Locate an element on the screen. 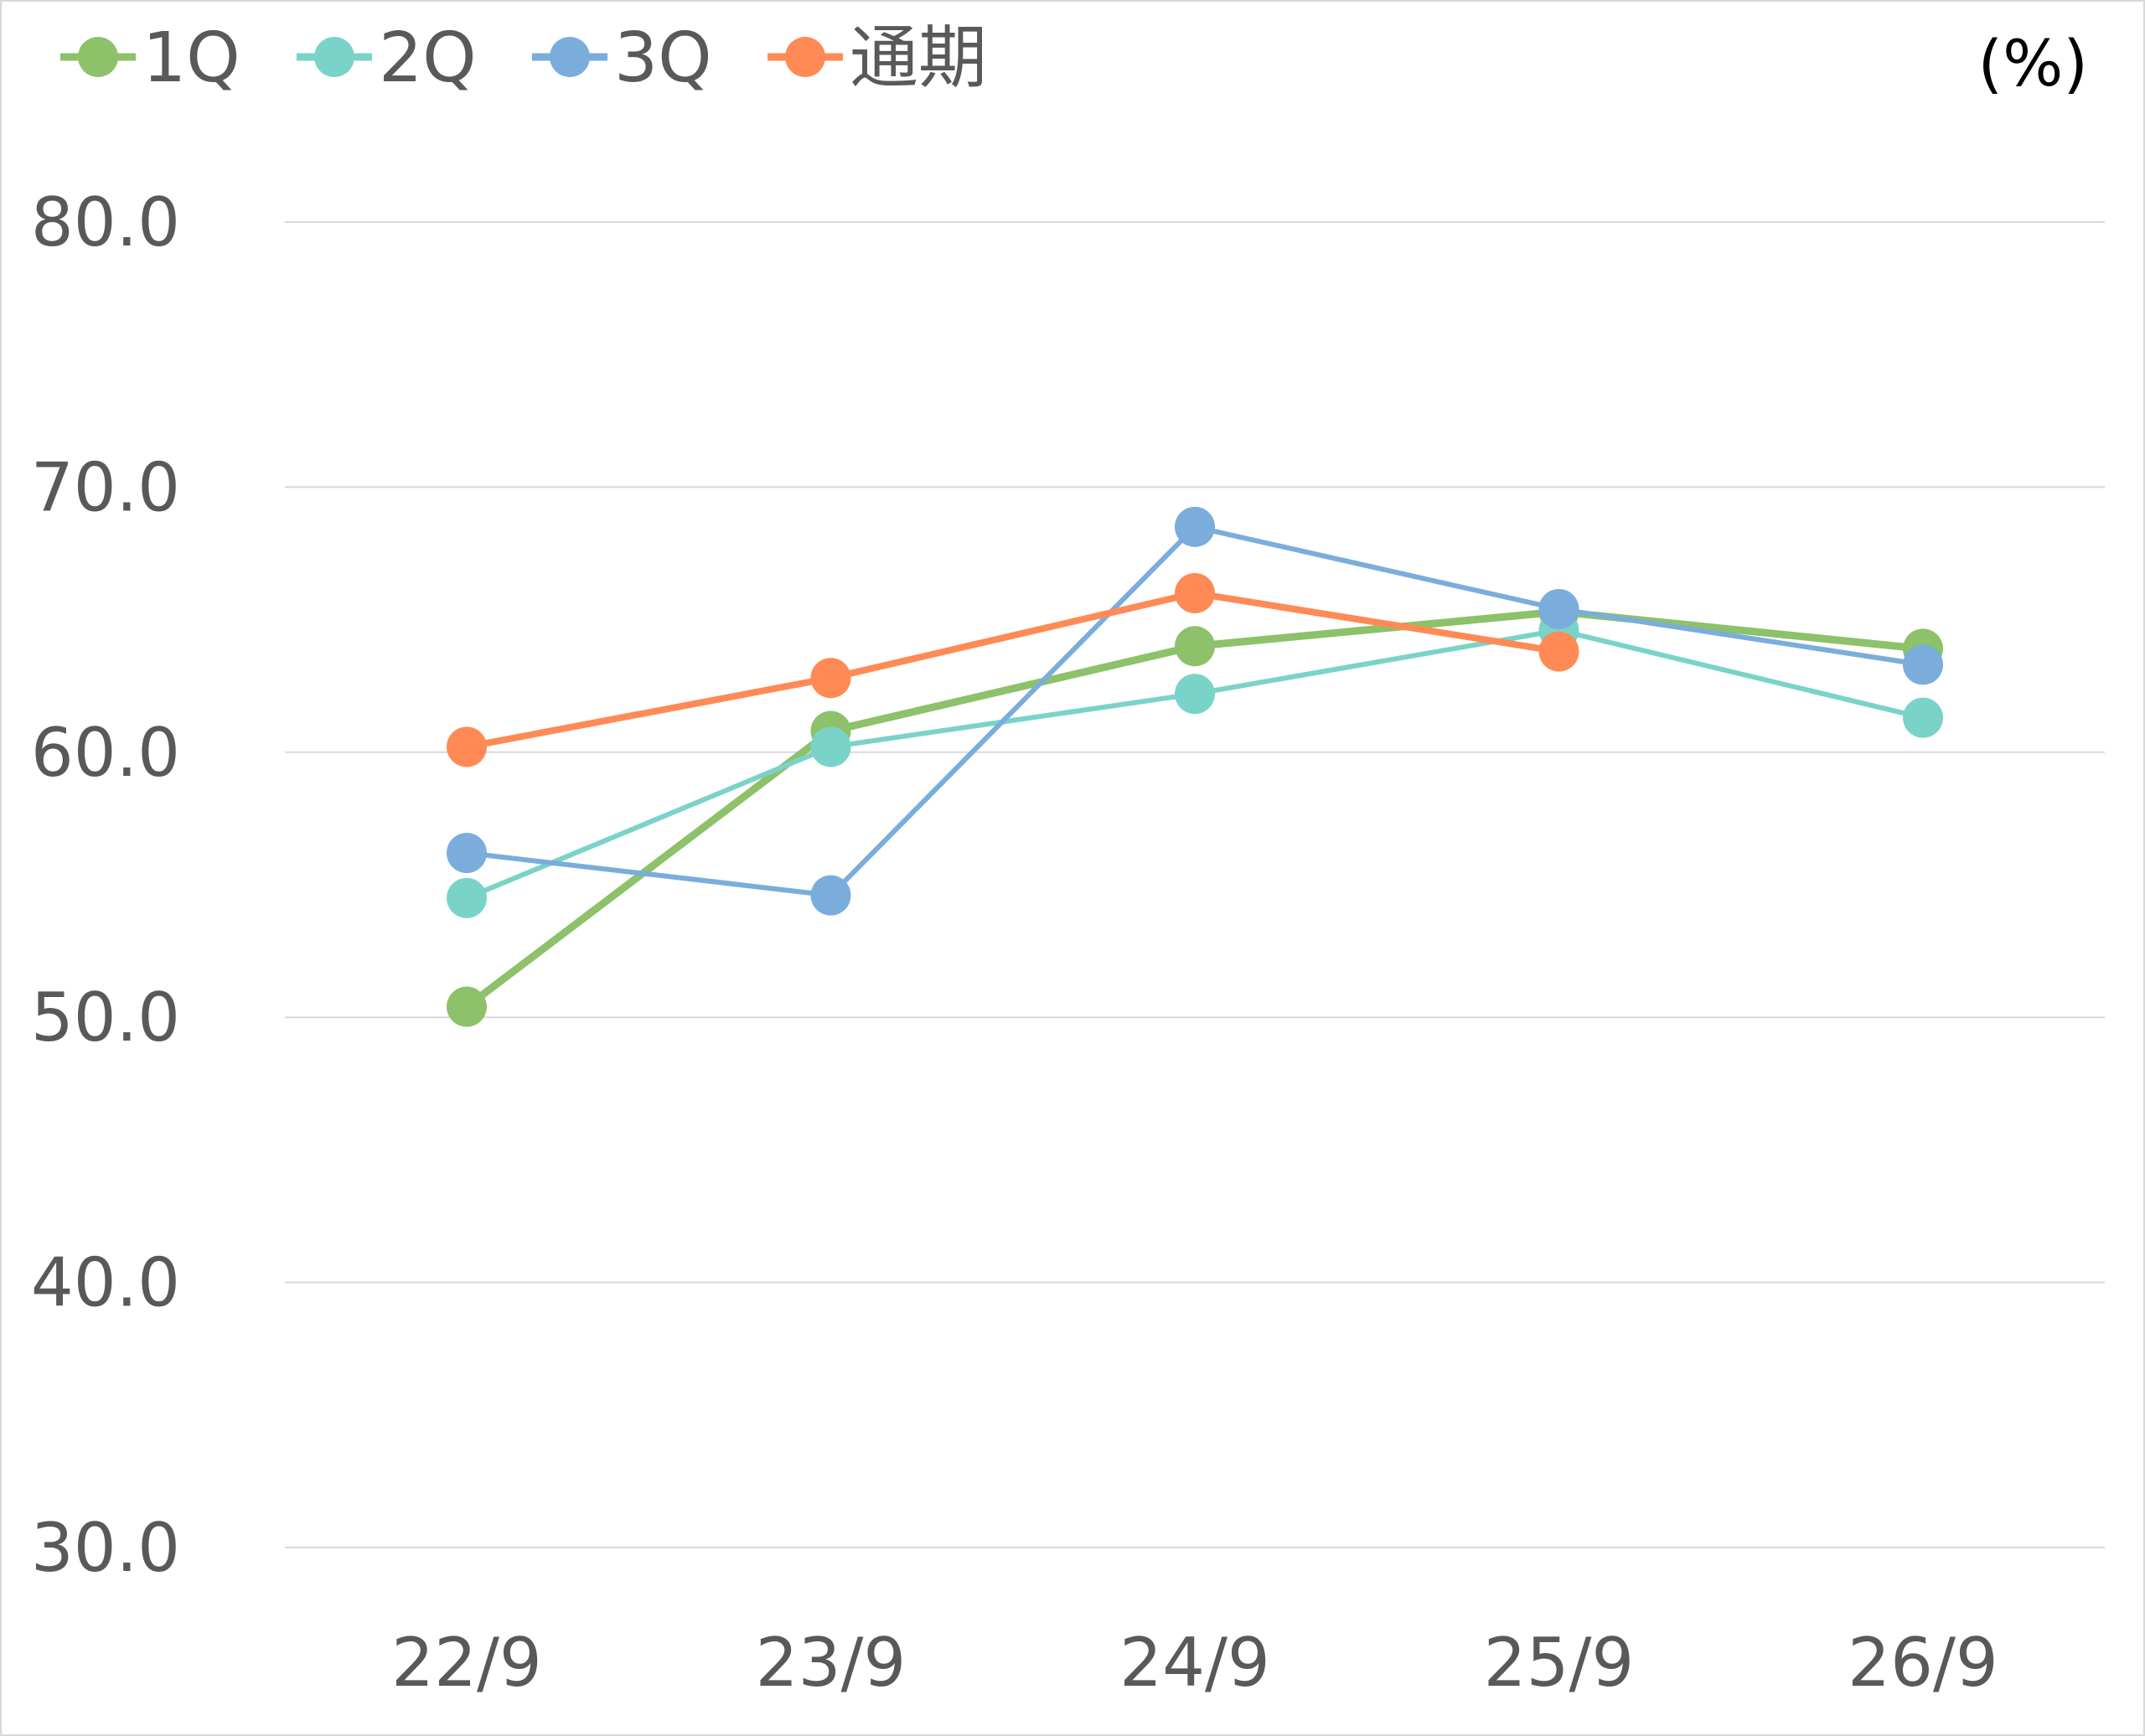 The image size is (2145, 1736). y-tick-label: 40.0 is located at coordinates (105, 1283).